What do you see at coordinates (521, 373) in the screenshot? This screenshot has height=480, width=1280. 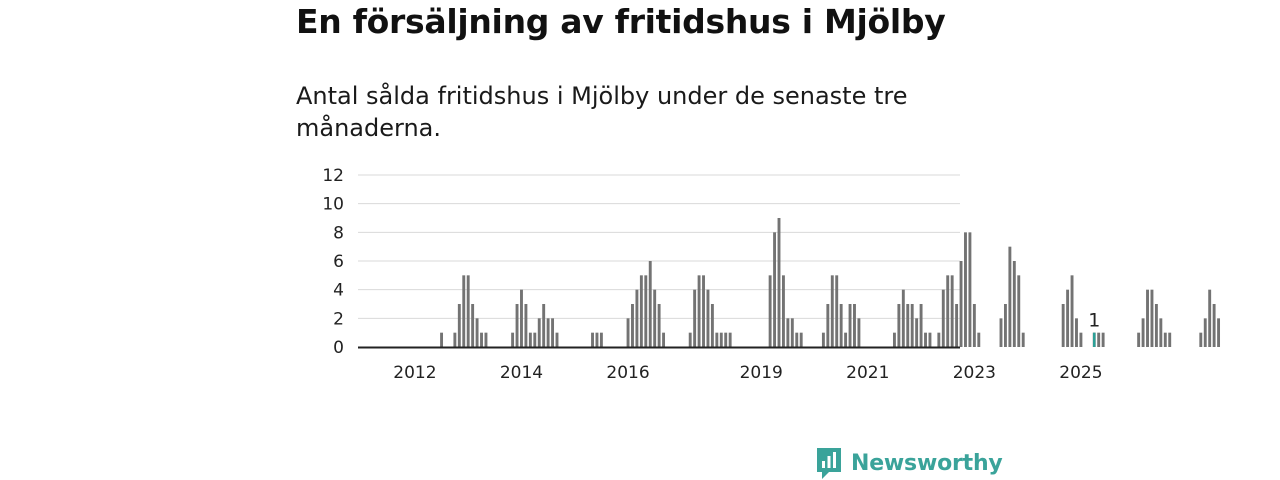 I see `x-tick-label: 2014` at bounding box center [521, 373].